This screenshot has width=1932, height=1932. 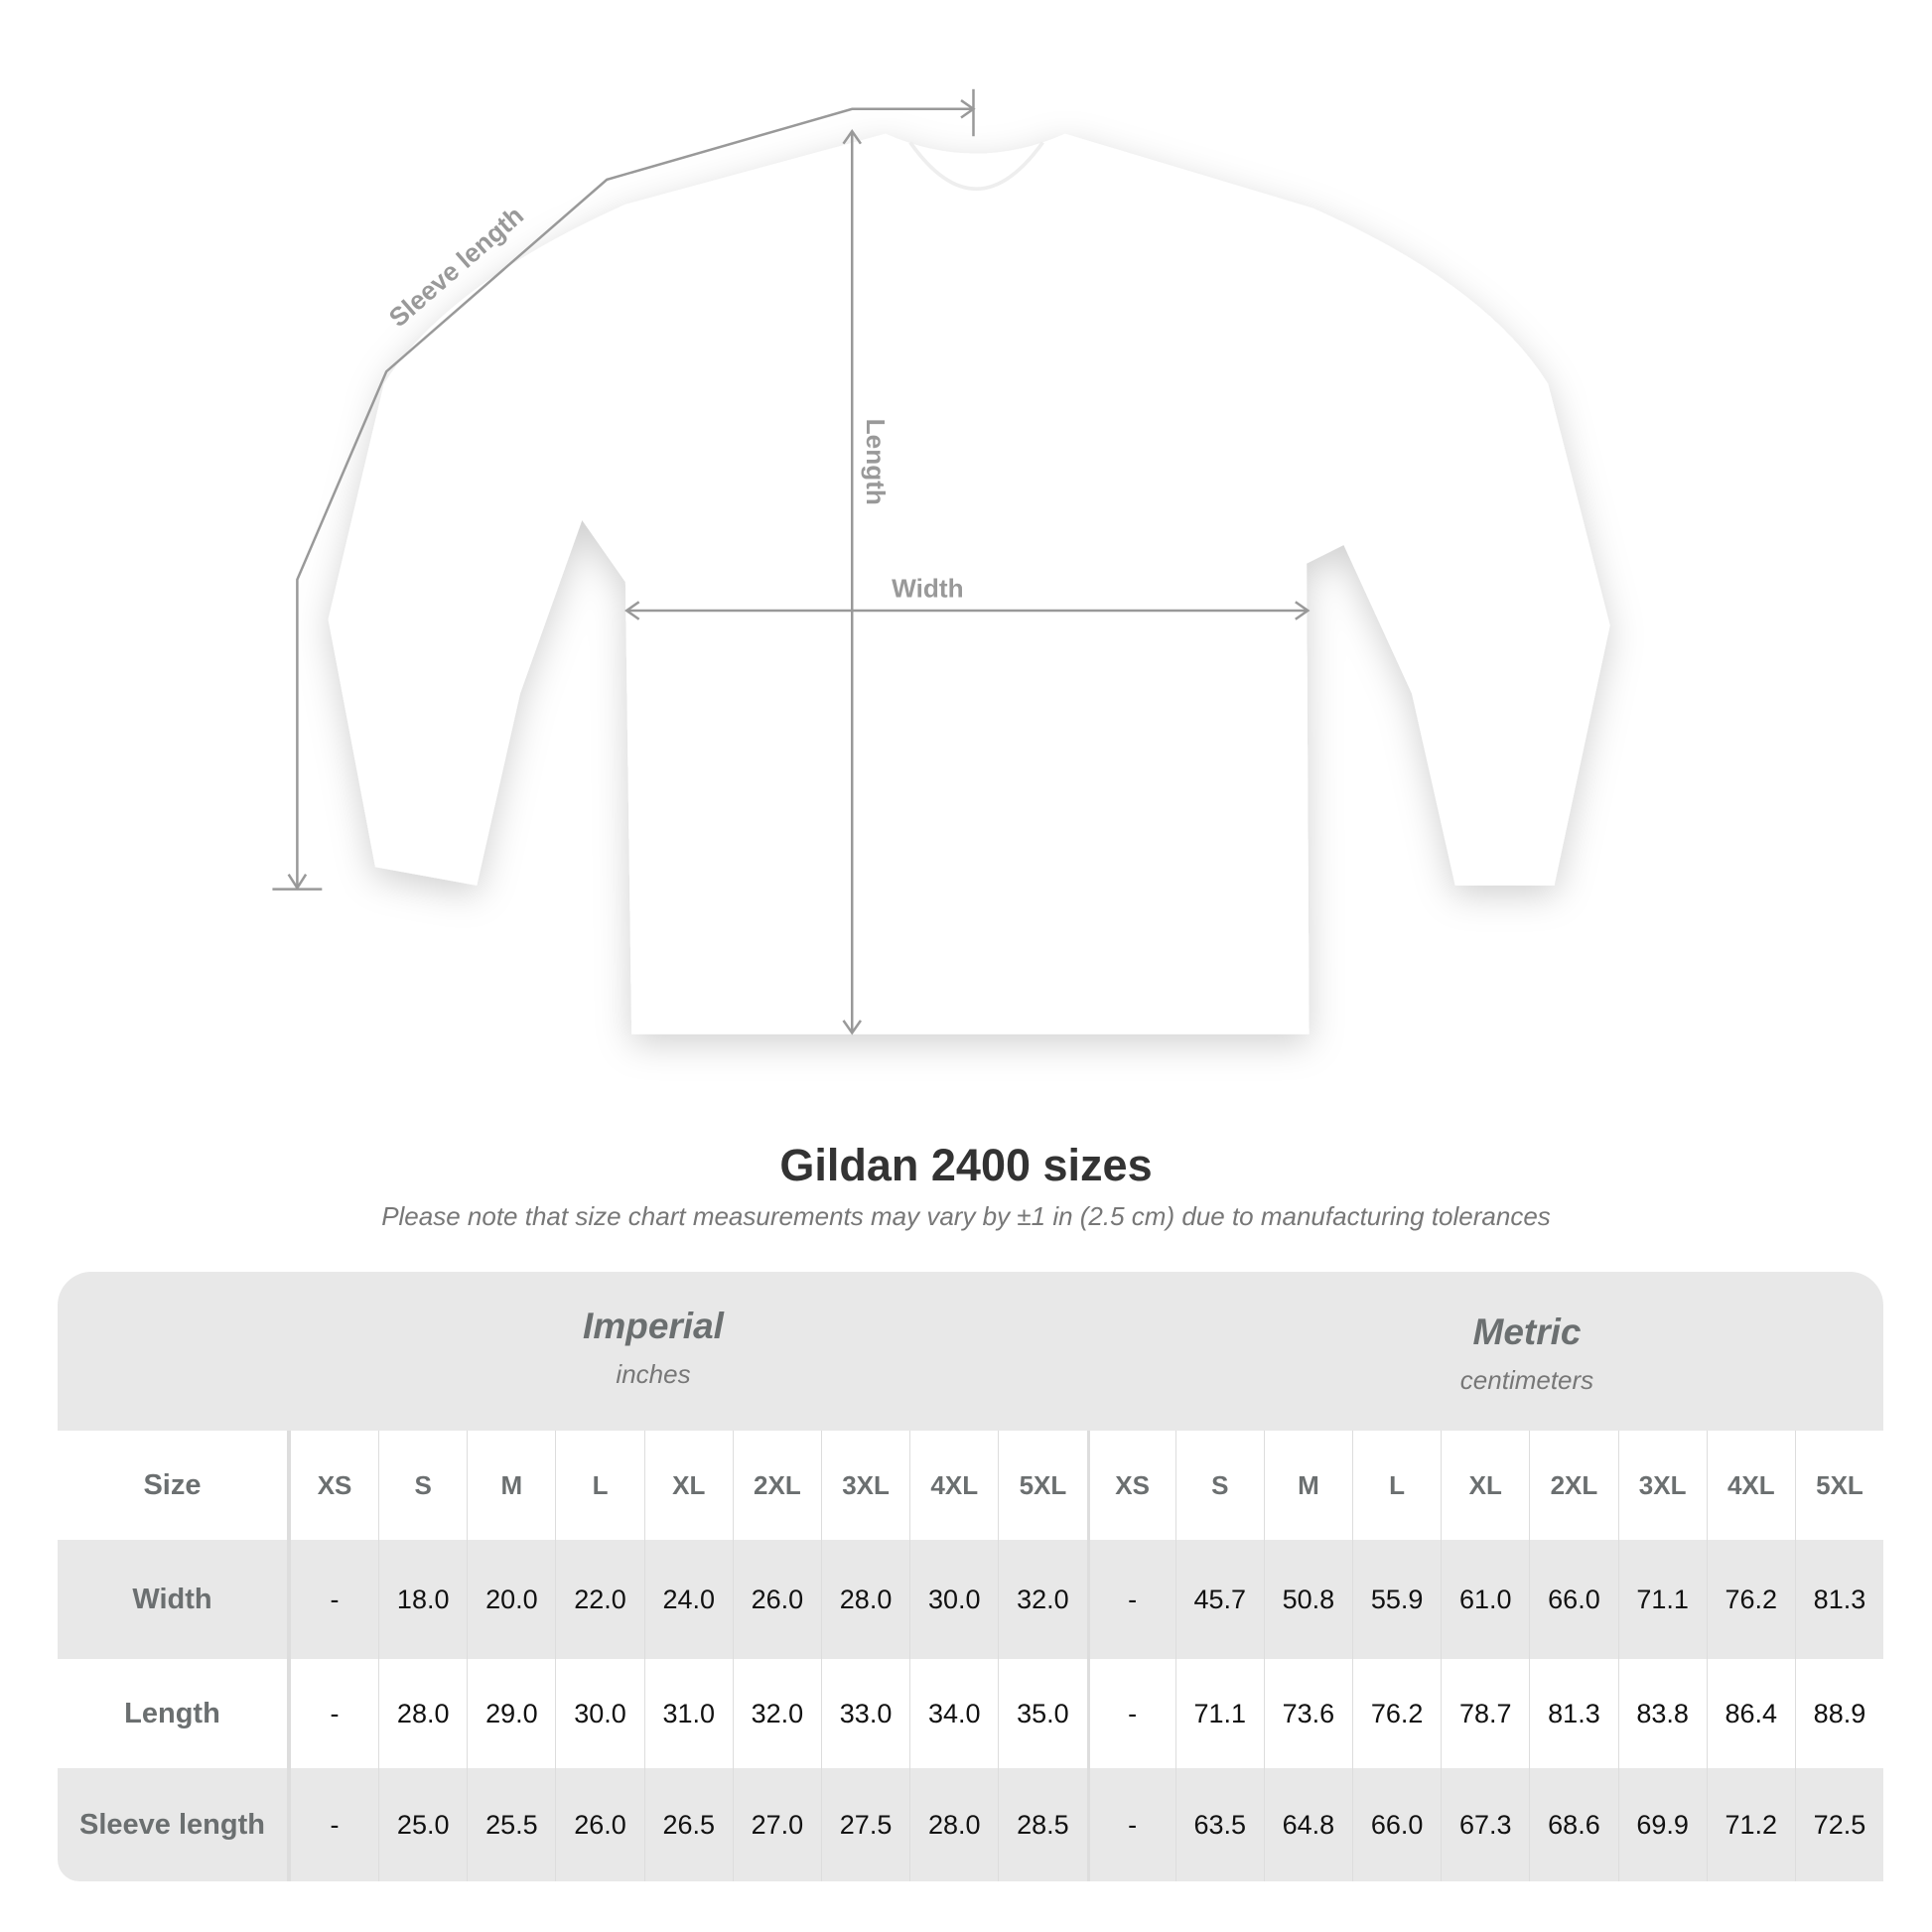 I want to click on metric-value: 64.8, so click(x=1308, y=1825).